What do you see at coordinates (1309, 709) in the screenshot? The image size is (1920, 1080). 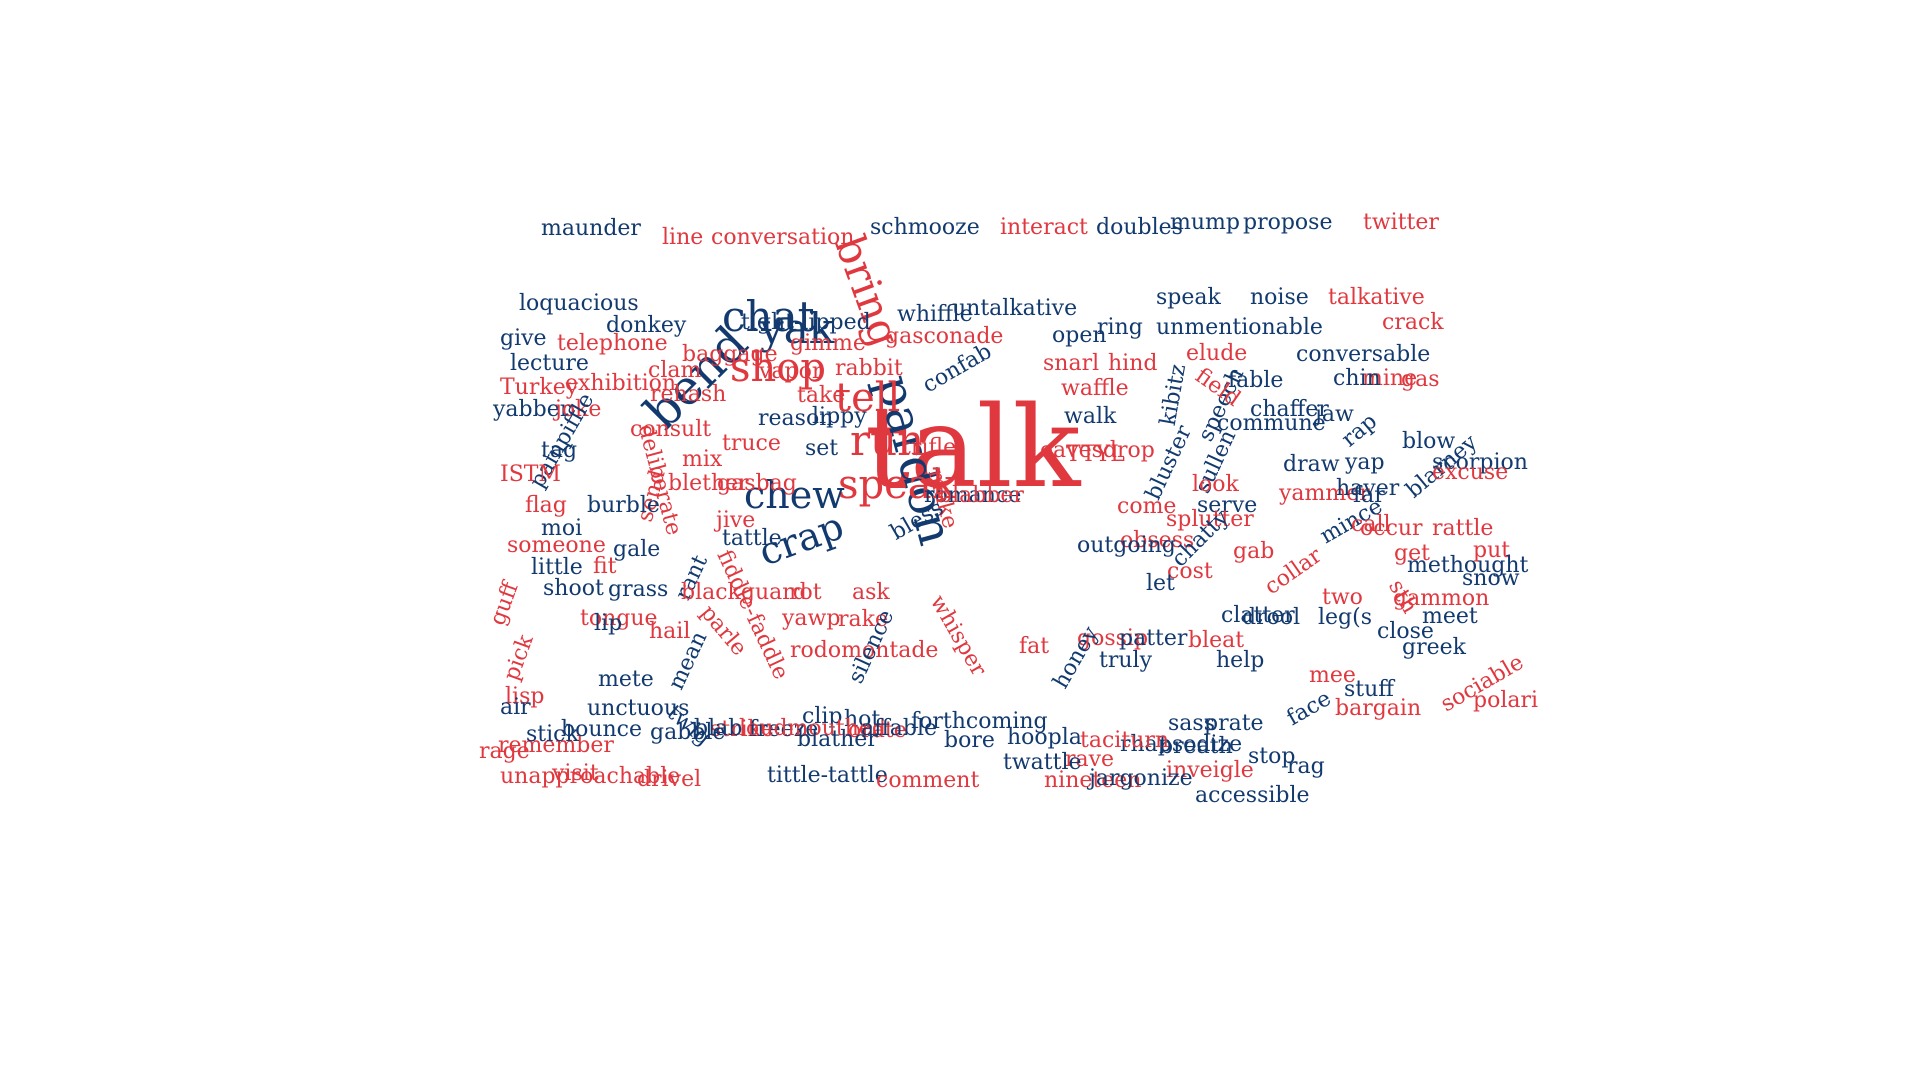 I see `cloud-word: face` at bounding box center [1309, 709].